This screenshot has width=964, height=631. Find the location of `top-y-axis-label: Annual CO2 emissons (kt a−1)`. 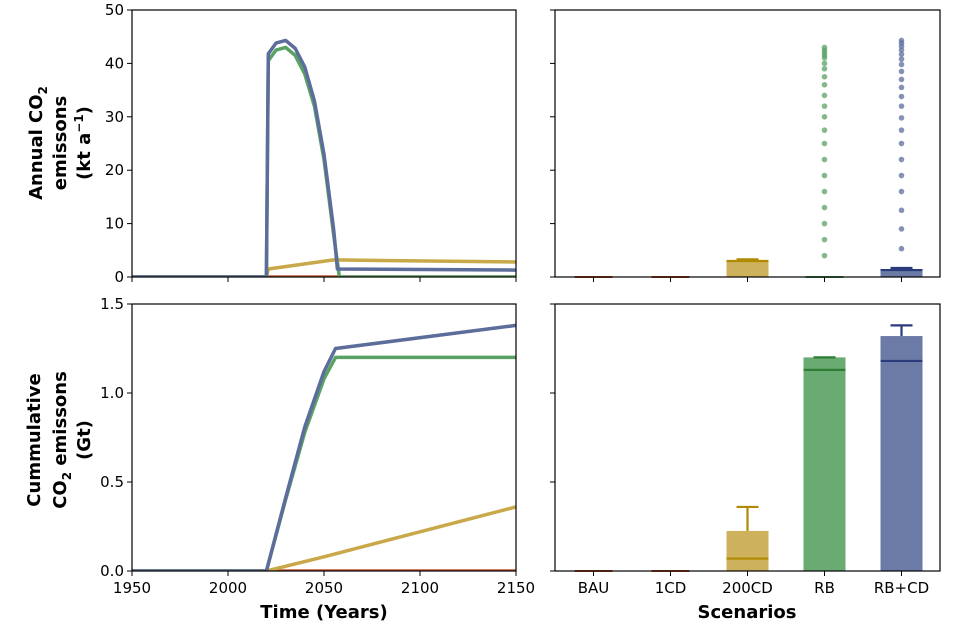

top-y-axis-label: Annual CO2 emissons (kt a−1) is located at coordinates (60, 143).